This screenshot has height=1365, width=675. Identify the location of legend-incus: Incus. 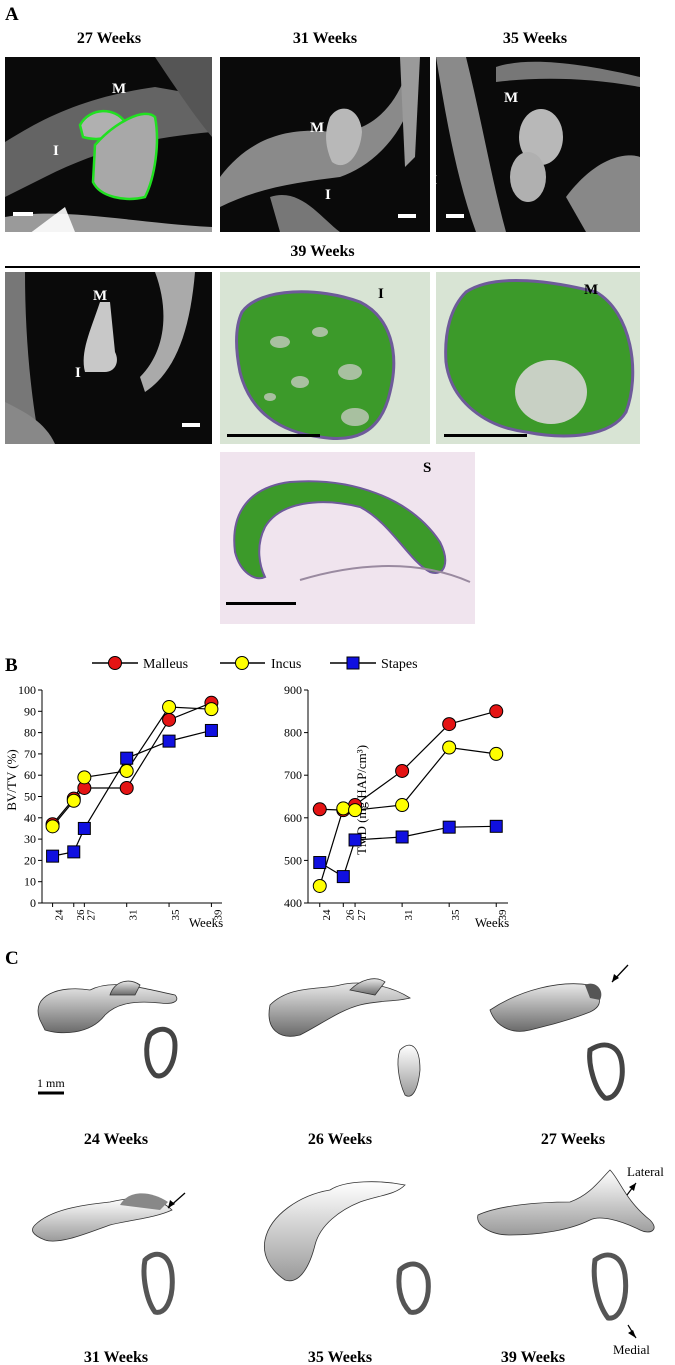
(286, 664).